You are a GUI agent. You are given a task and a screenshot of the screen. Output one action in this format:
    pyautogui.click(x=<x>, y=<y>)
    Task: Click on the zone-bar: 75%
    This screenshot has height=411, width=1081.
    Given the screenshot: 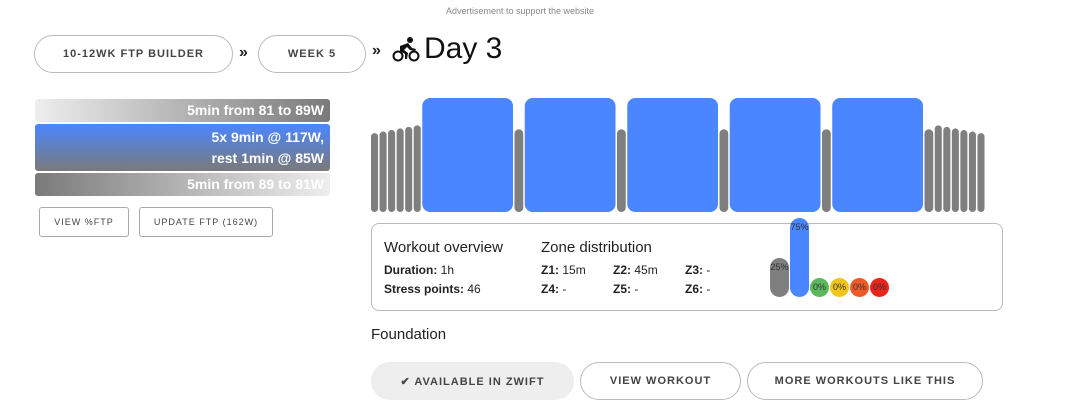 What is the action you would take?
    pyautogui.click(x=799, y=257)
    